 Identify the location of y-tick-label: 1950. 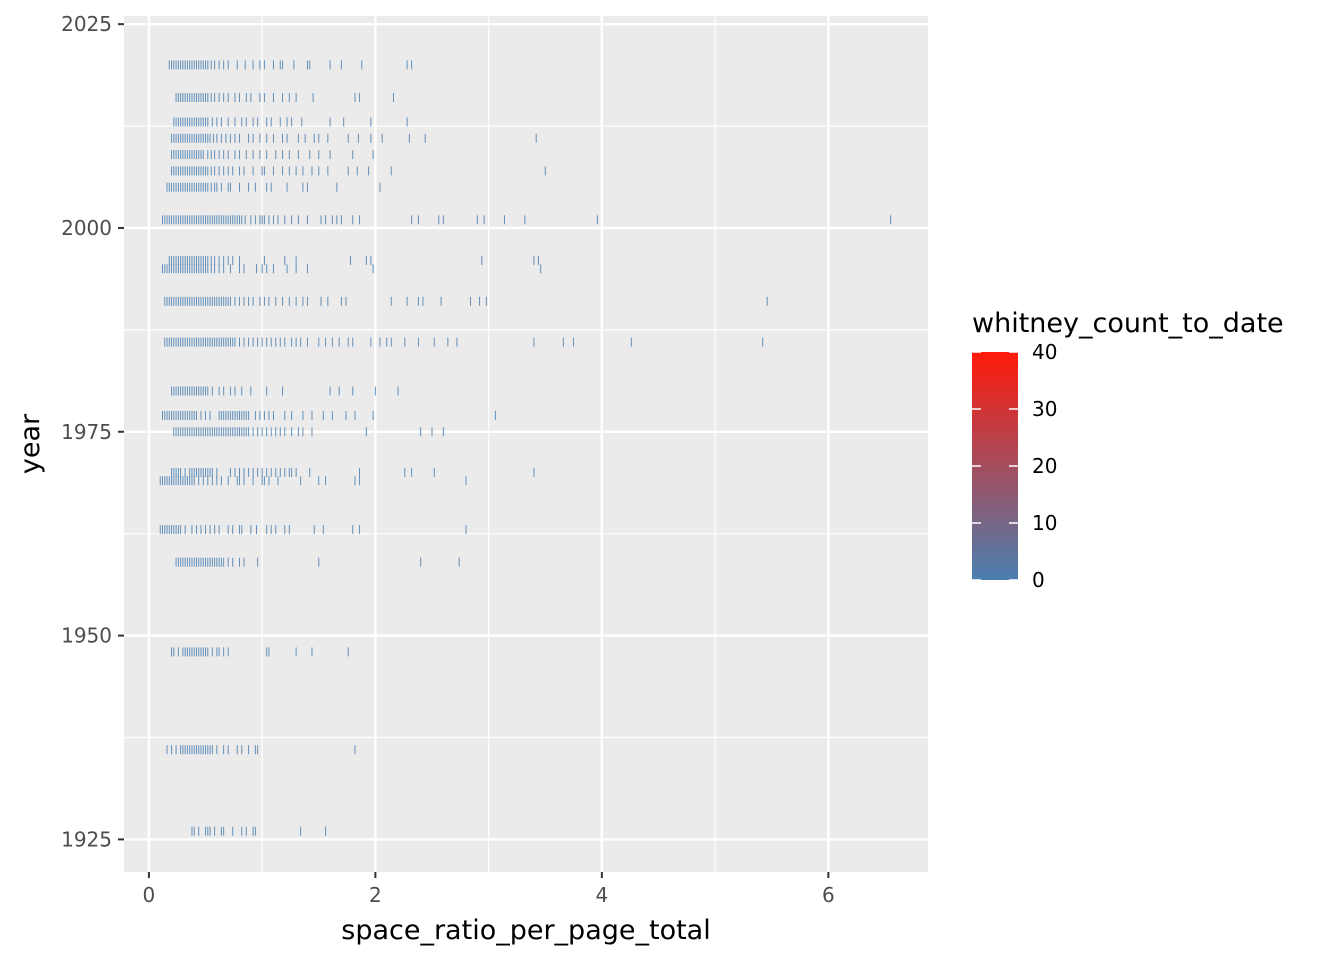
(86, 636).